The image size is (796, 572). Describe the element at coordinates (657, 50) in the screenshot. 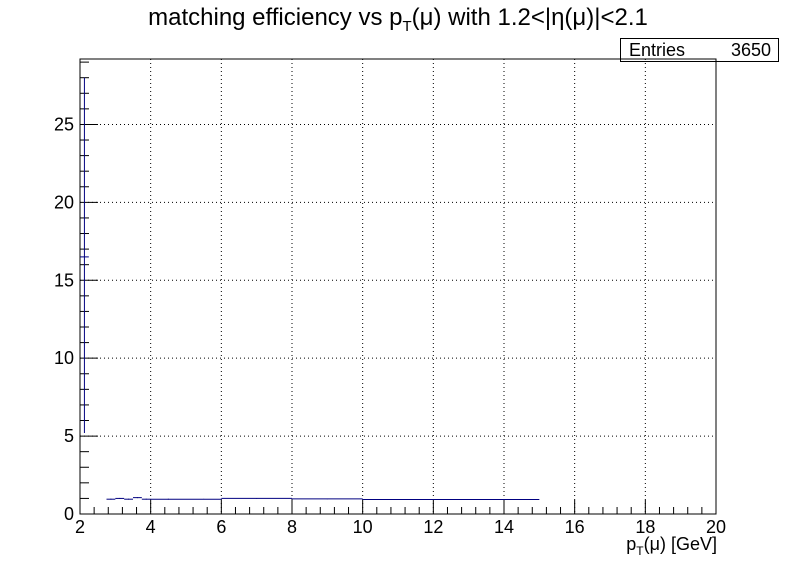

I see `stats-entries-label: Entries` at that location.